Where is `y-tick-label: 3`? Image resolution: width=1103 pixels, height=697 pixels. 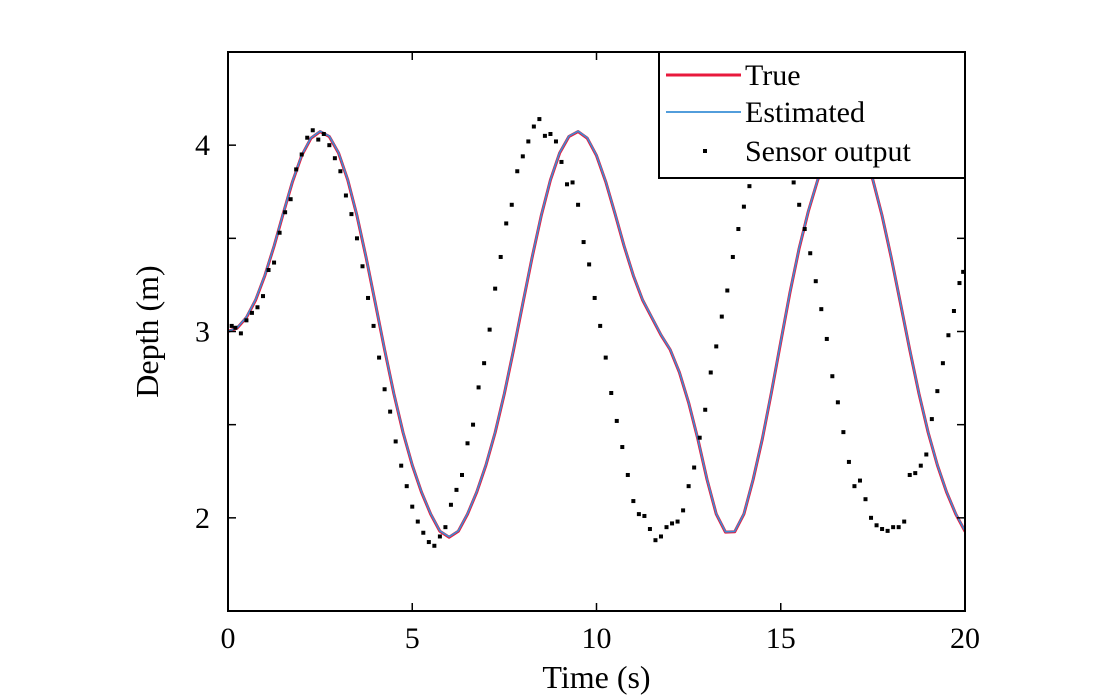
y-tick-label: 3 is located at coordinates (202, 332).